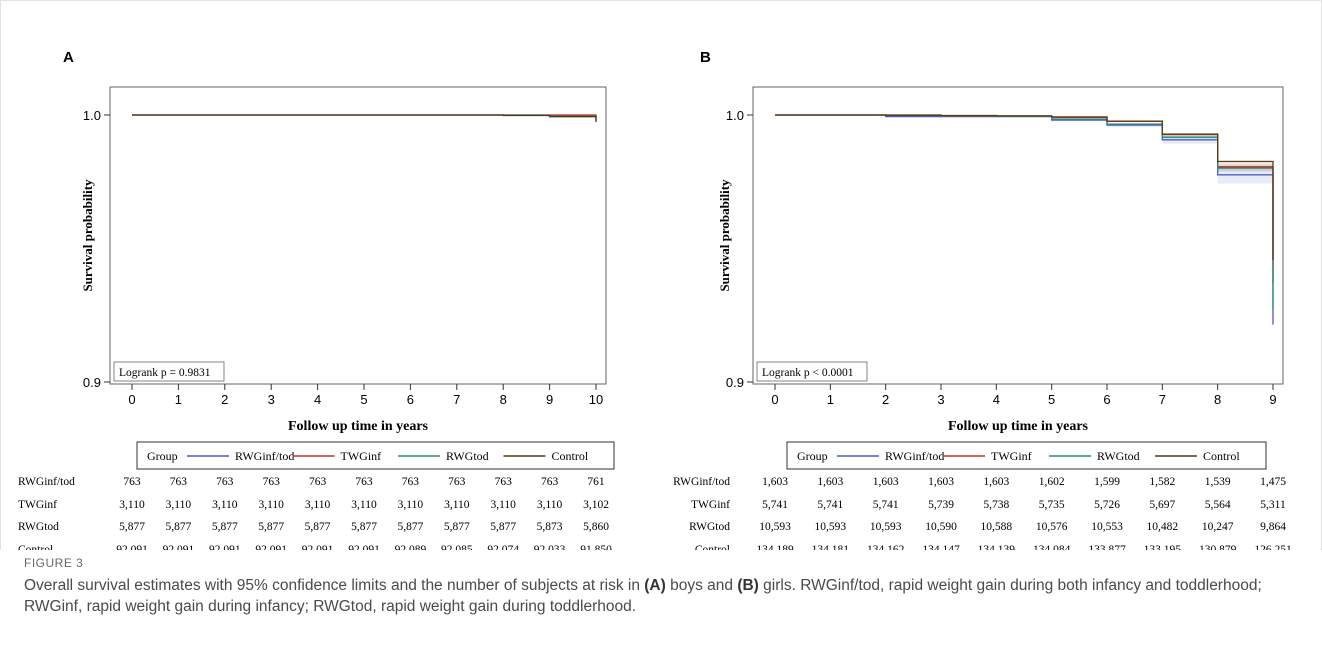 This screenshot has height=662, width=1322. What do you see at coordinates (317, 399) in the screenshot?
I see `x-tick-label: 4` at bounding box center [317, 399].